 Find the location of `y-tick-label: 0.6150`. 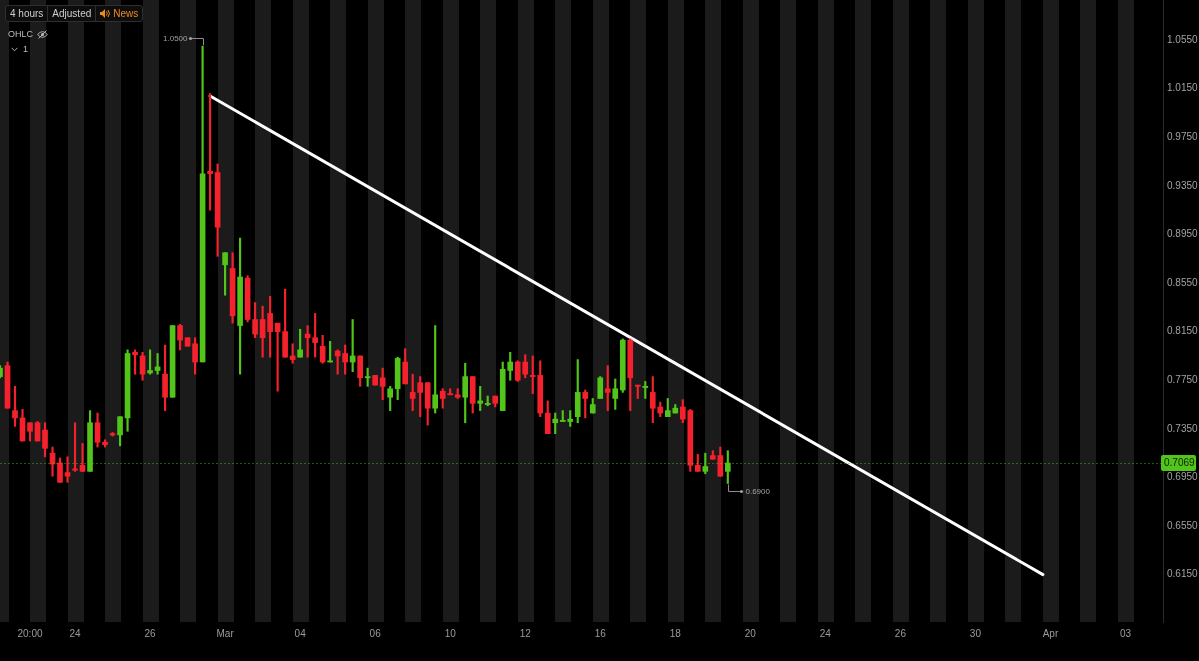

y-tick-label: 0.6150 is located at coordinates (1183, 574).